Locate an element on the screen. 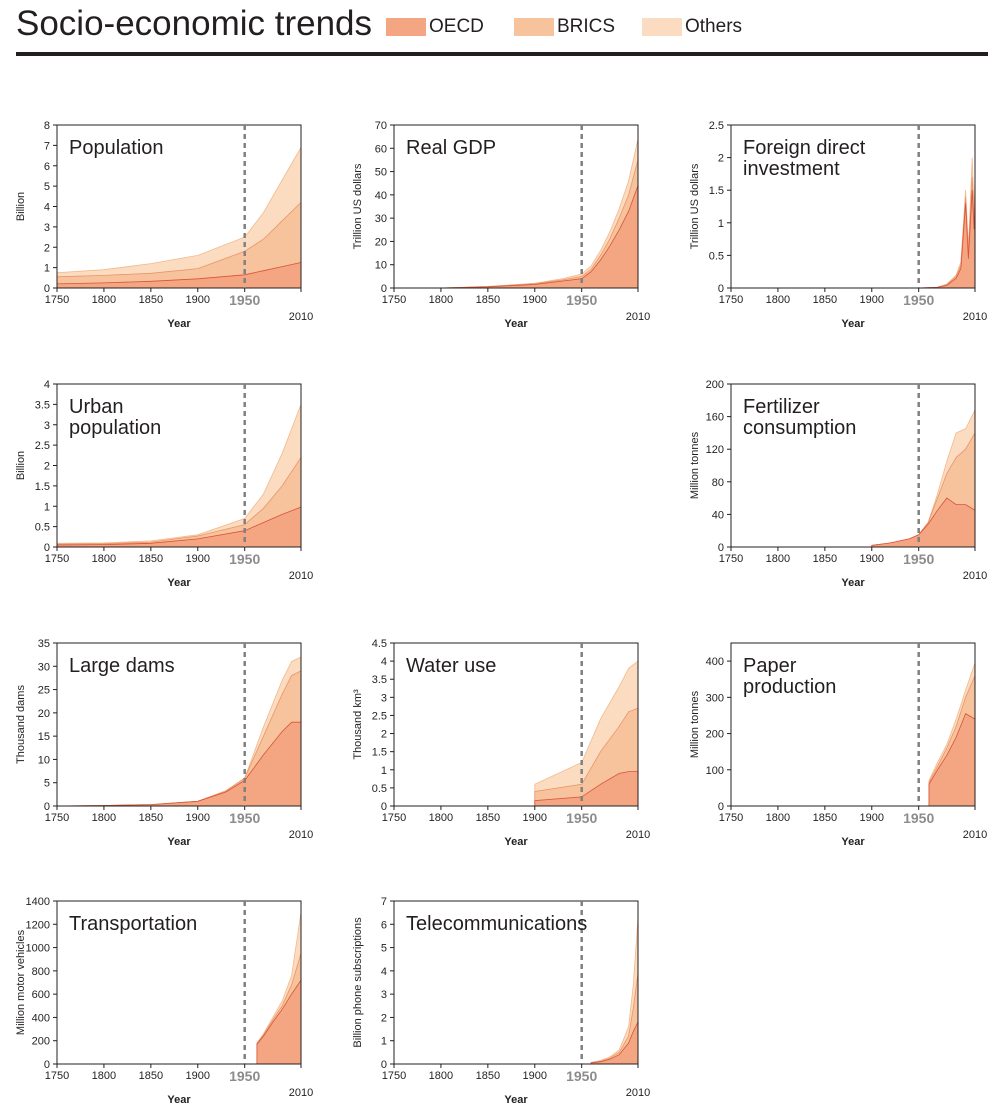  chart-title: Telecommunications is located at coordinates (496, 924).